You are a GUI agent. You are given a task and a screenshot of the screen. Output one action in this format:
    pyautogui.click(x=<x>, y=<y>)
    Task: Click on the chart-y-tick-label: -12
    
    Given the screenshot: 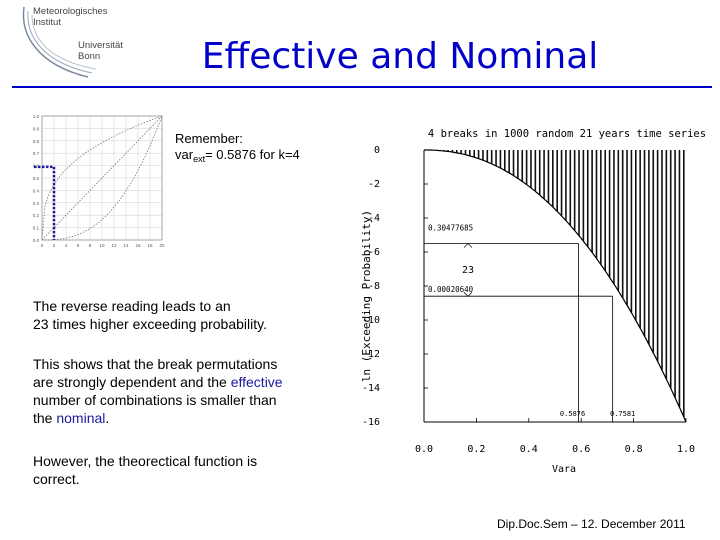 What is the action you would take?
    pyautogui.click(x=371, y=354)
    